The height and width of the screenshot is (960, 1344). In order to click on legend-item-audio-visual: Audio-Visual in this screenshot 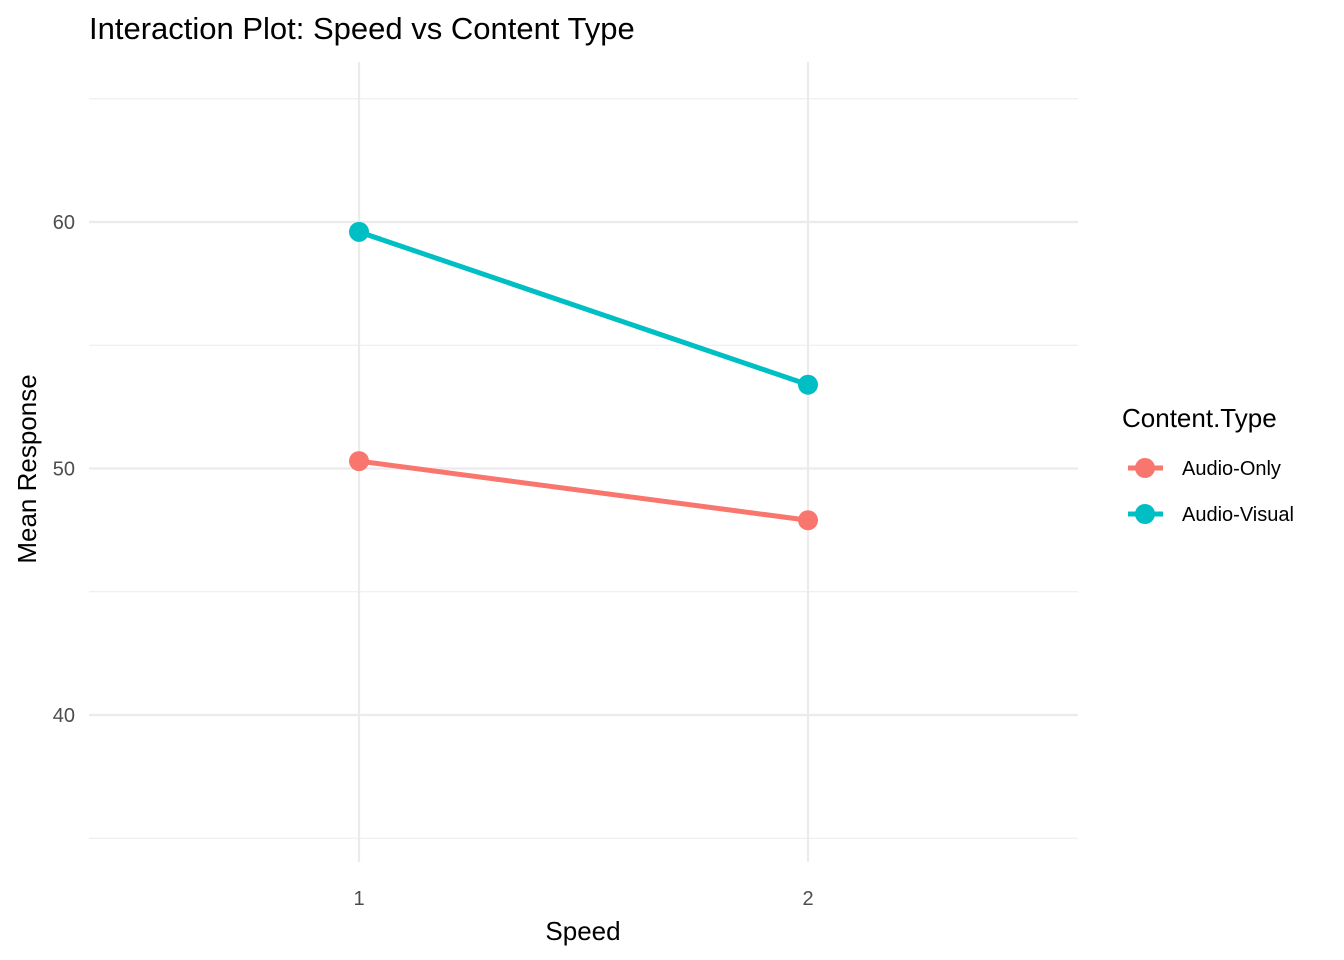, I will do `click(1211, 515)`.